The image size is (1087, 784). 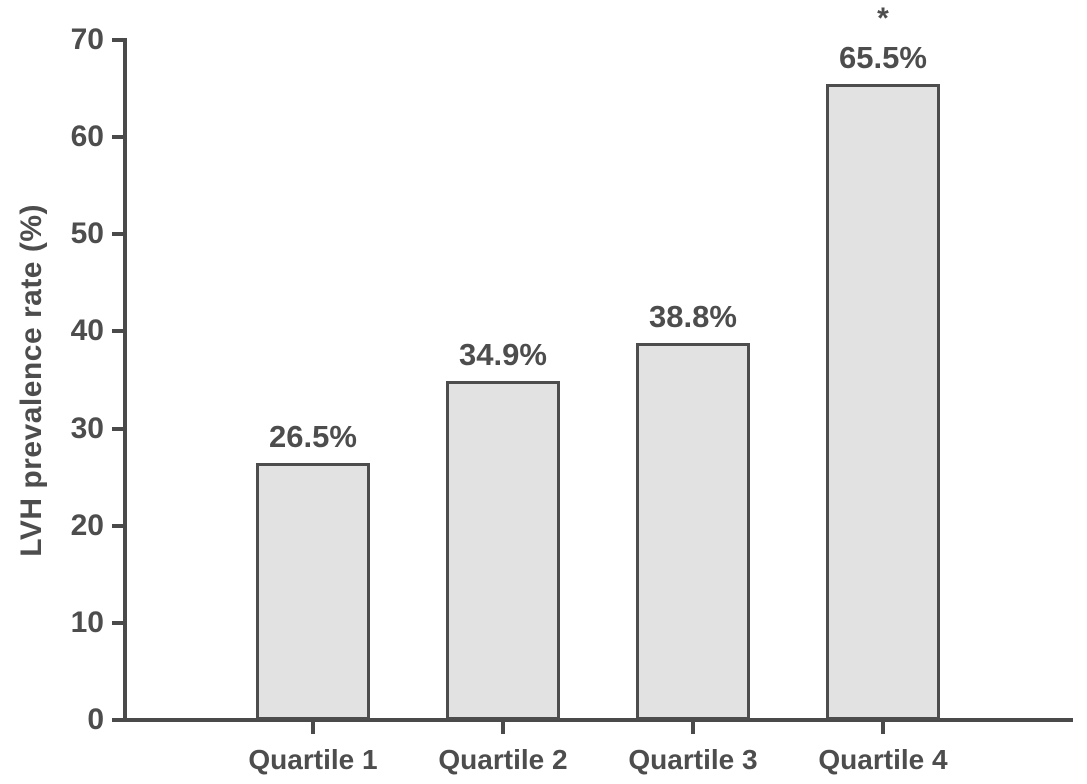 What do you see at coordinates (693, 759) in the screenshot?
I see `x-axis-label: Quartile 3` at bounding box center [693, 759].